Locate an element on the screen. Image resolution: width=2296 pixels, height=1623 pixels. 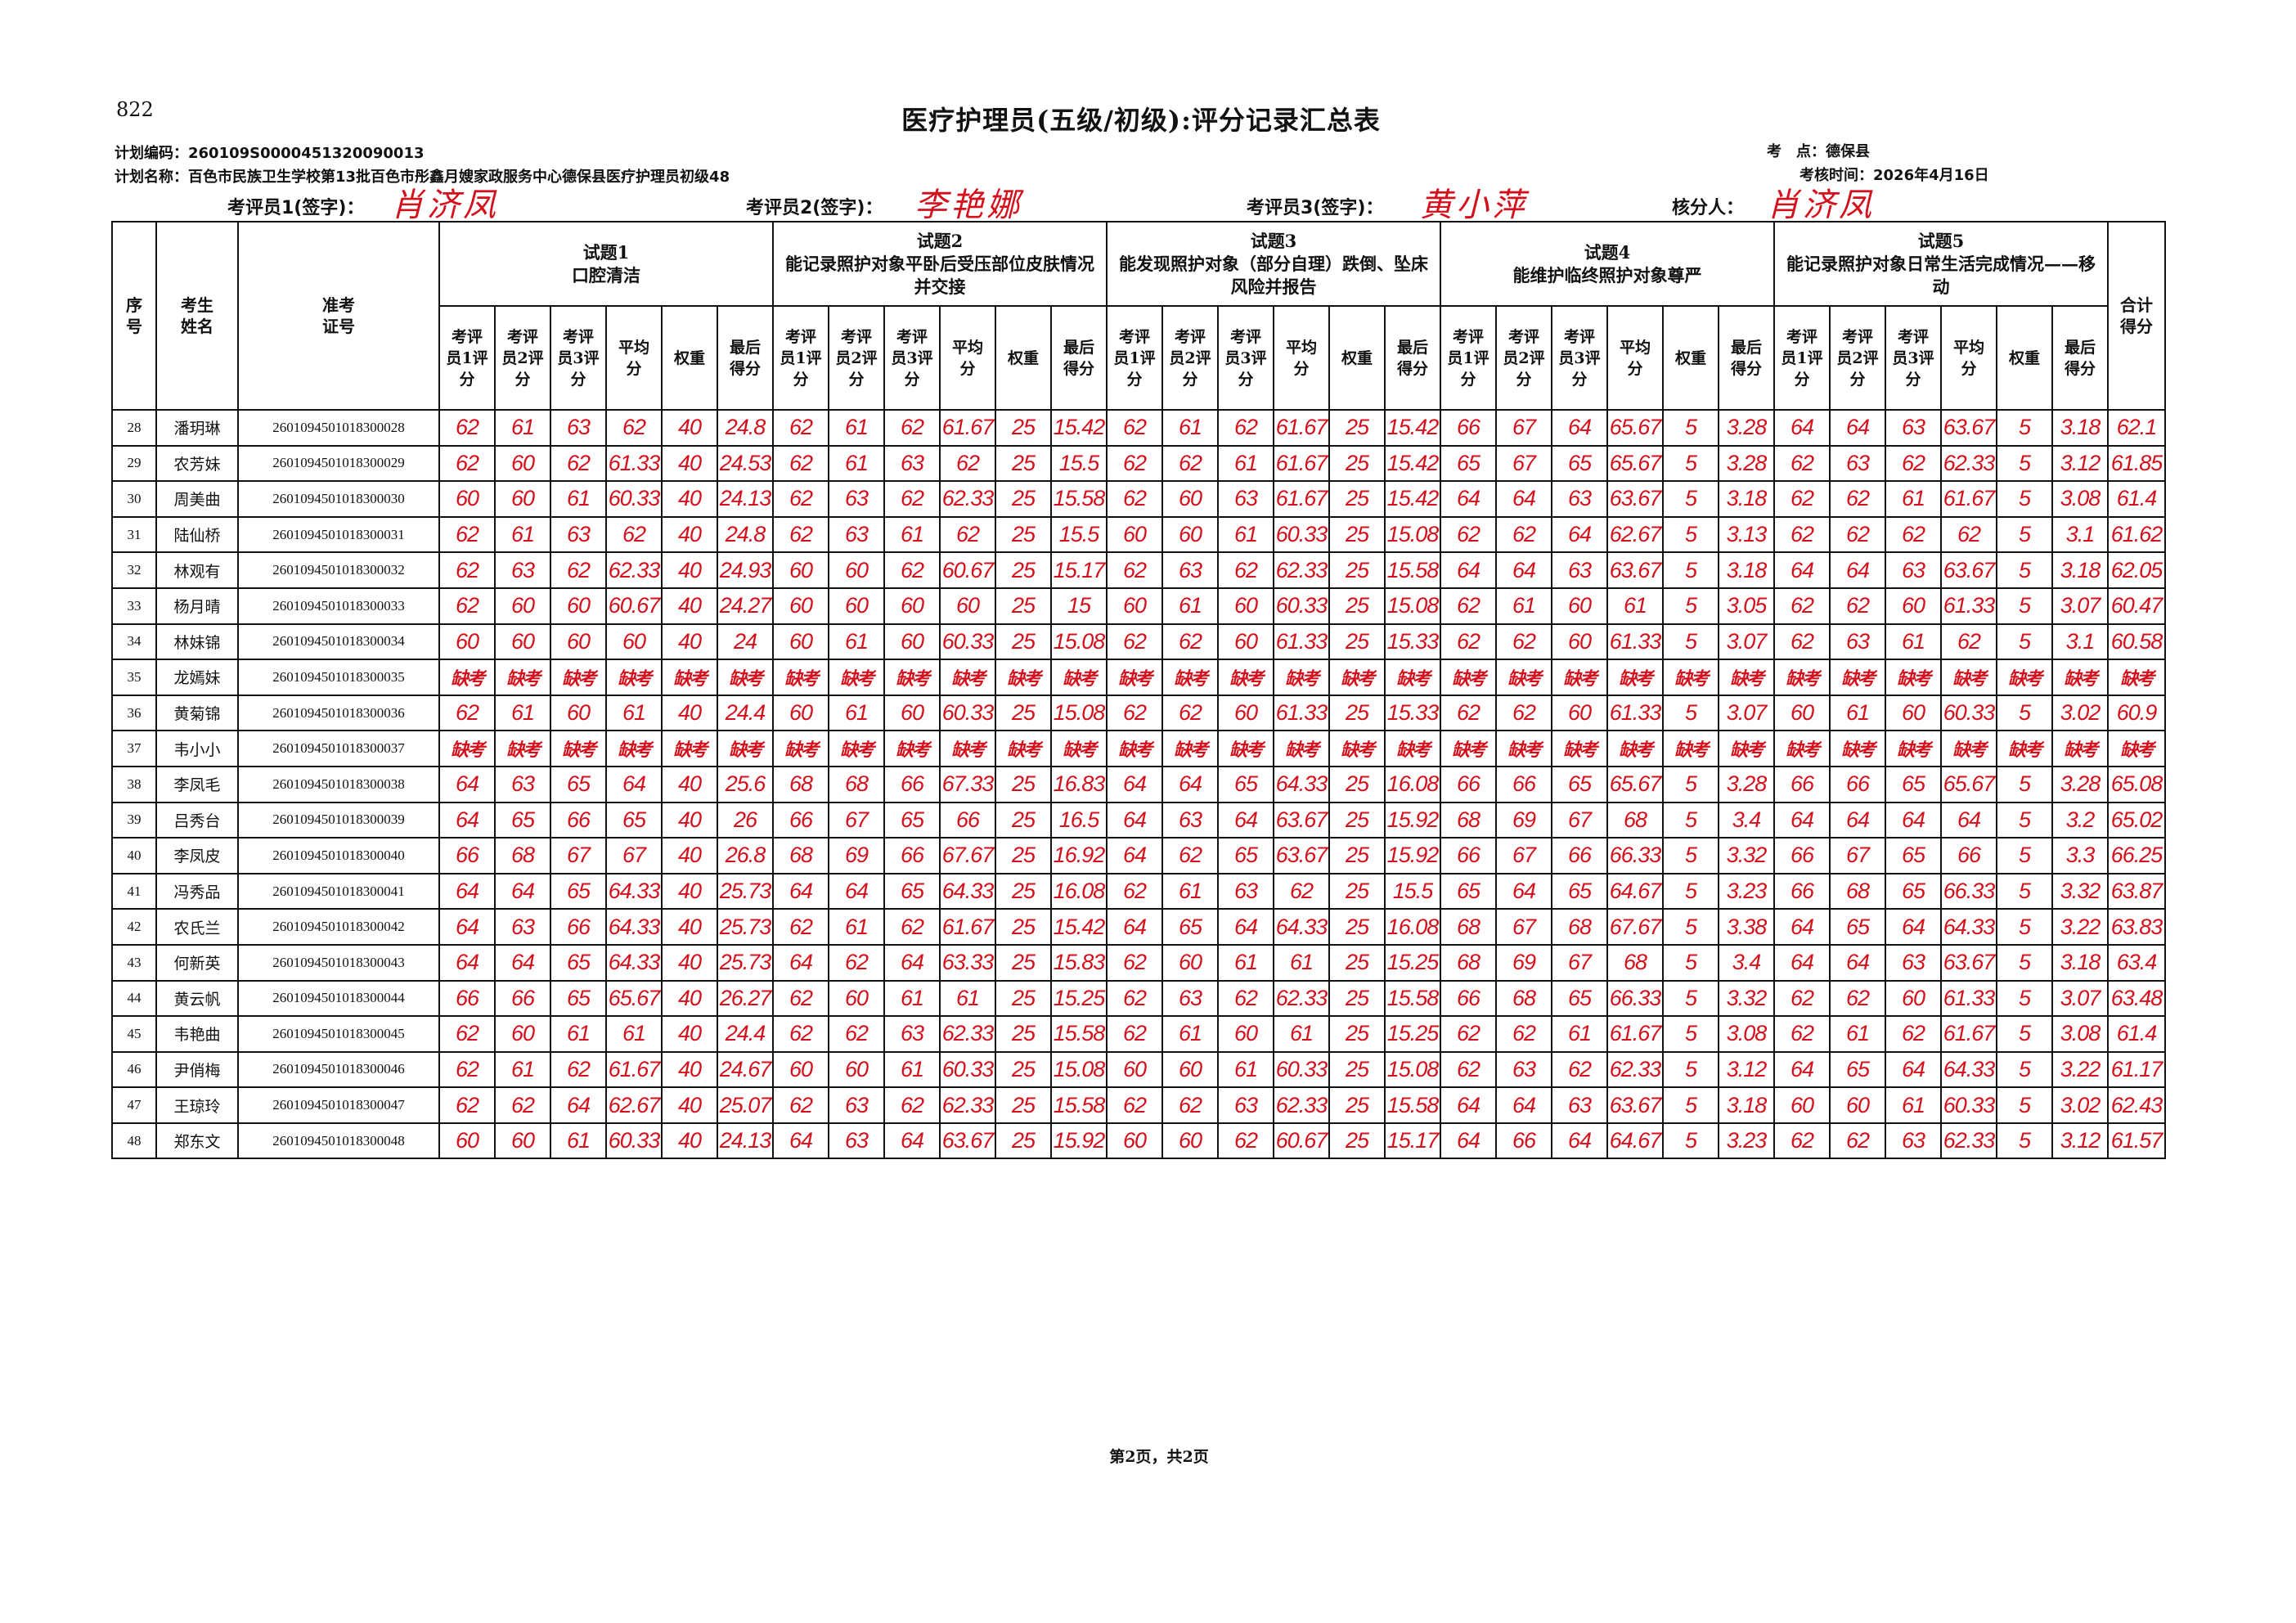
checker-signature: 肖济凤 is located at coordinates (1821, 205).